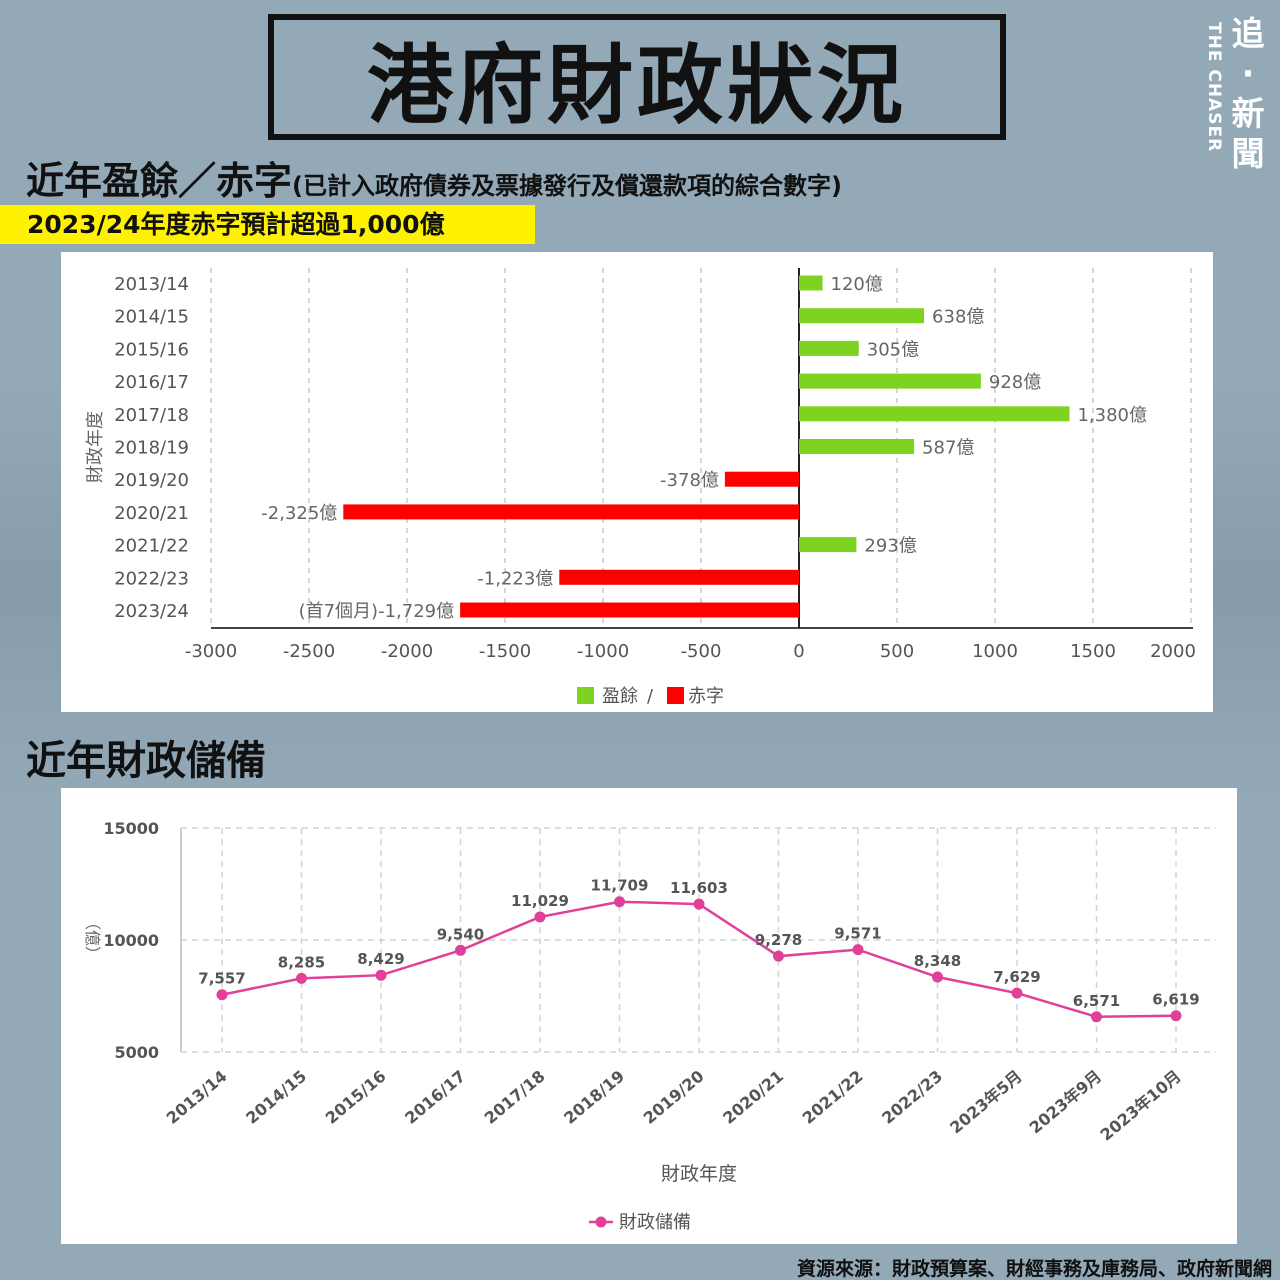 Image resolution: width=1280 pixels, height=1280 pixels. Describe the element at coordinates (620, 696) in the screenshot. I see `chart1-legend-label-surplus: 盈餘` at that location.